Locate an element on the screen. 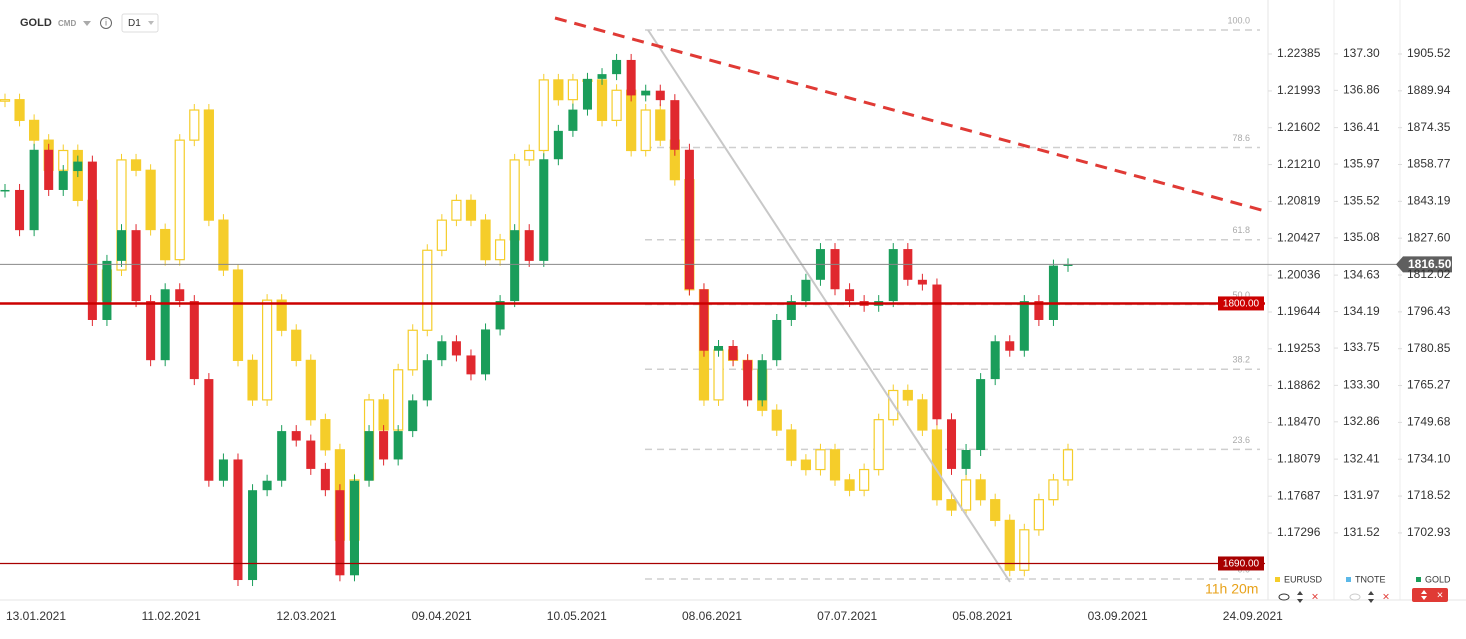 This screenshot has height=639, width=1466. y-tick-label: 131.97 is located at coordinates (1361, 495).